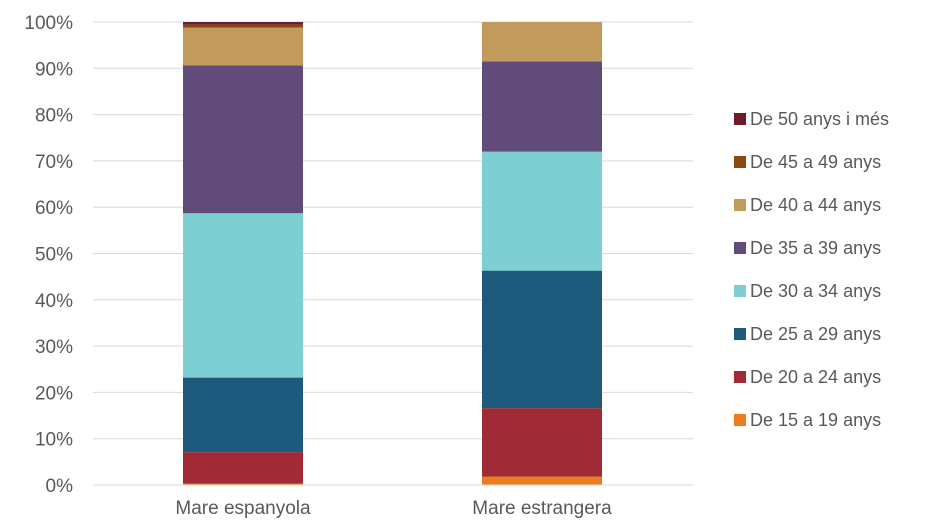 The height and width of the screenshot is (524, 938). I want to click on y-tick-label: 90%, so click(54, 69).